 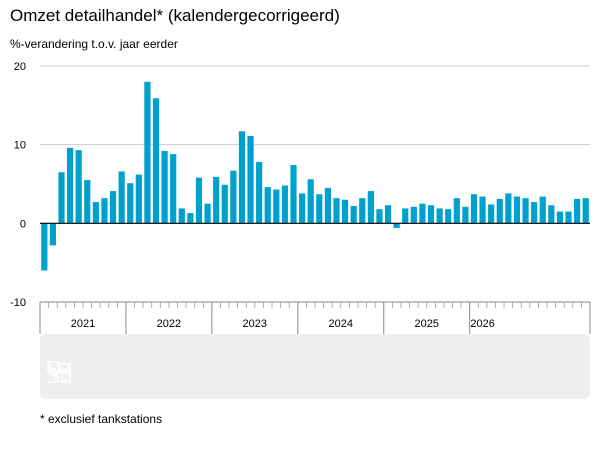 I want to click on y-tick-label: 0, so click(x=23, y=224).